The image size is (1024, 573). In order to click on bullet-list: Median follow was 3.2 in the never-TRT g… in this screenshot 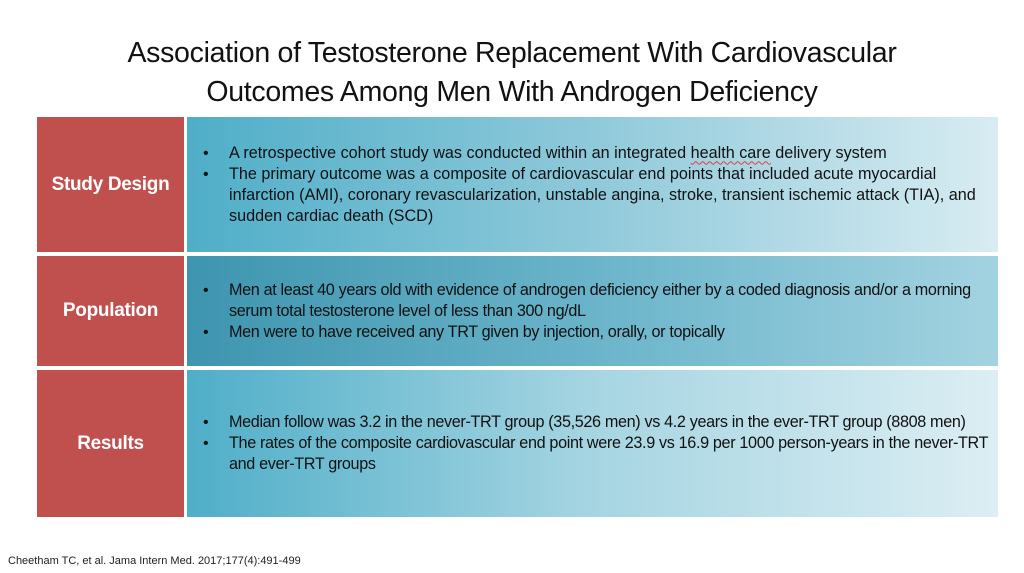, I will do `click(593, 443)`.